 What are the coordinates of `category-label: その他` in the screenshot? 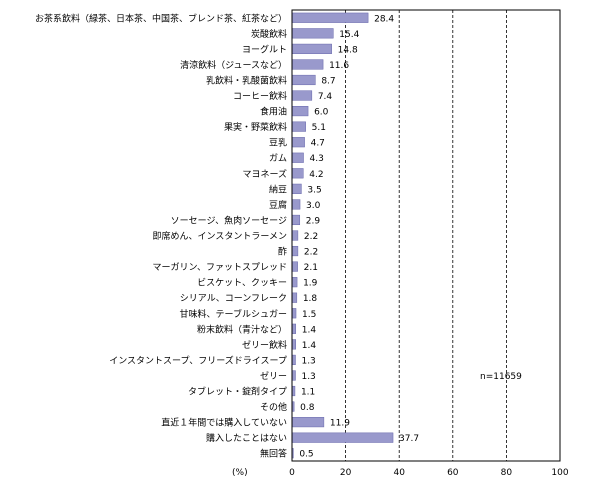 It's located at (273, 407).